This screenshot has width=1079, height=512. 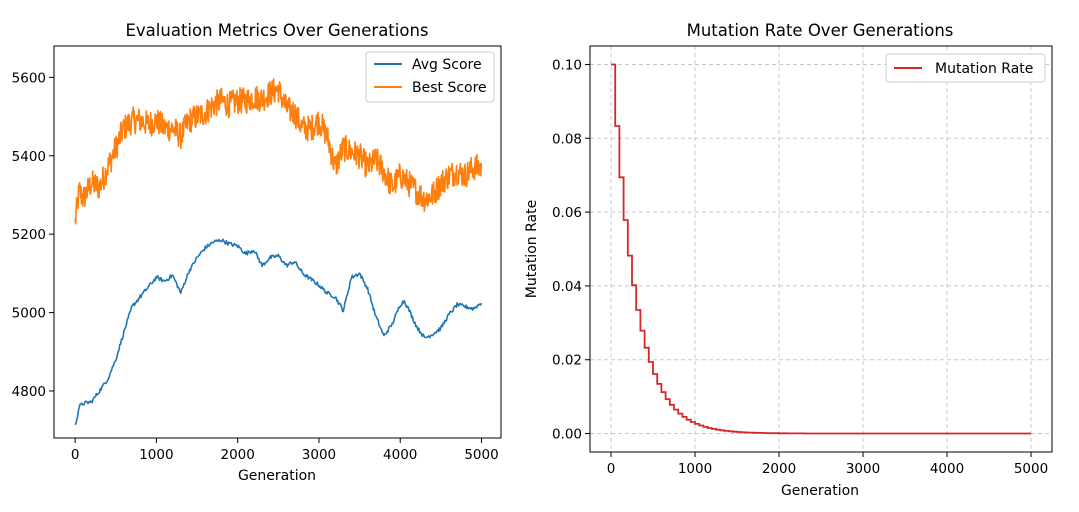 What do you see at coordinates (567, 287) in the screenshot?
I see `right-y-tick-label: 0.04` at bounding box center [567, 287].